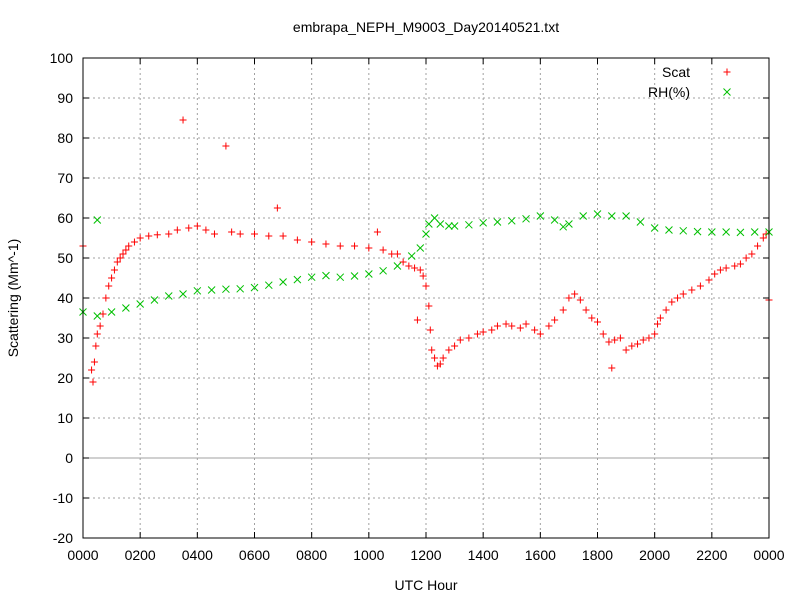 The height and width of the screenshot is (600, 800). Describe the element at coordinates (727, 92) in the screenshot. I see `legend-rh-point-d2` at that location.